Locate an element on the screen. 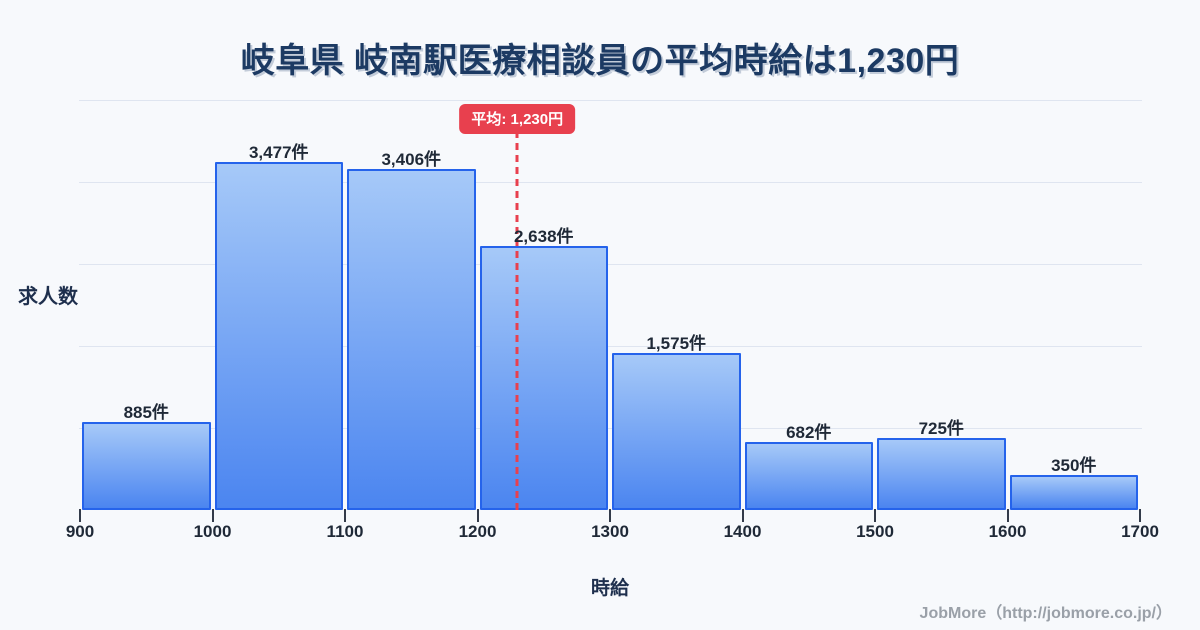 The height and width of the screenshot is (630, 1200). bar-value-label: 3,477件 is located at coordinates (278, 153).